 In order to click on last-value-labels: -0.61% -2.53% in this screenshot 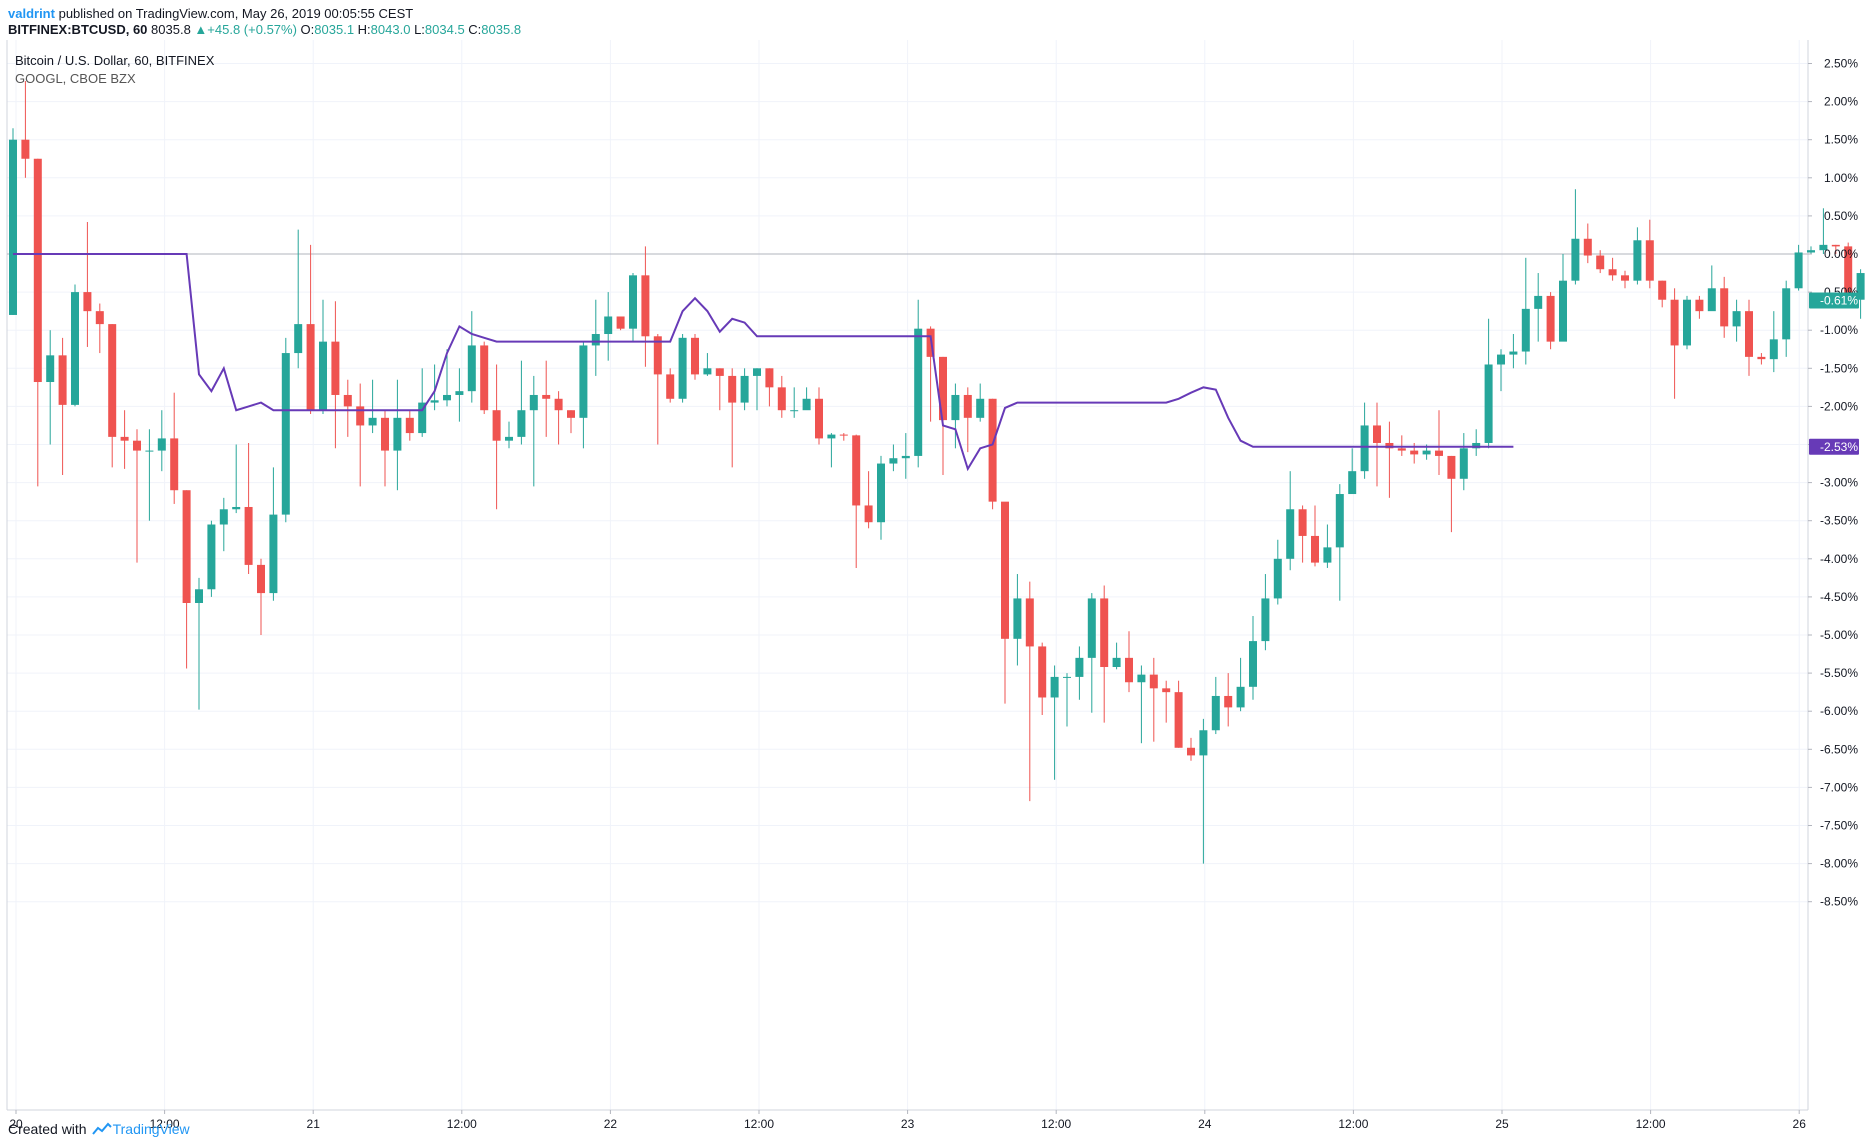, I will do `click(1834, 373)`.